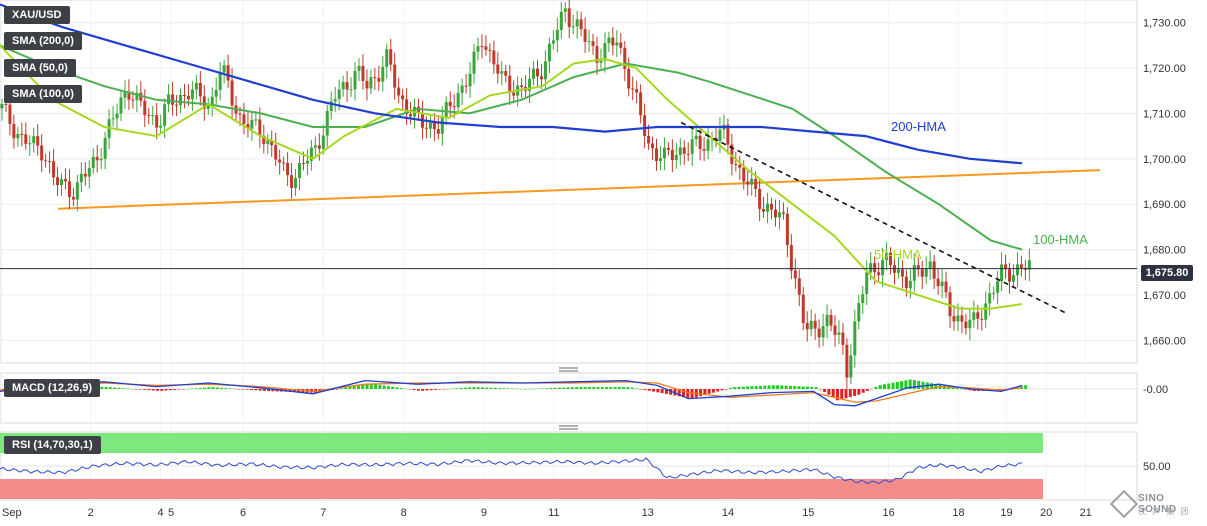 The image size is (1207, 526). I want to click on date-tick-label: 4, so click(161, 513).